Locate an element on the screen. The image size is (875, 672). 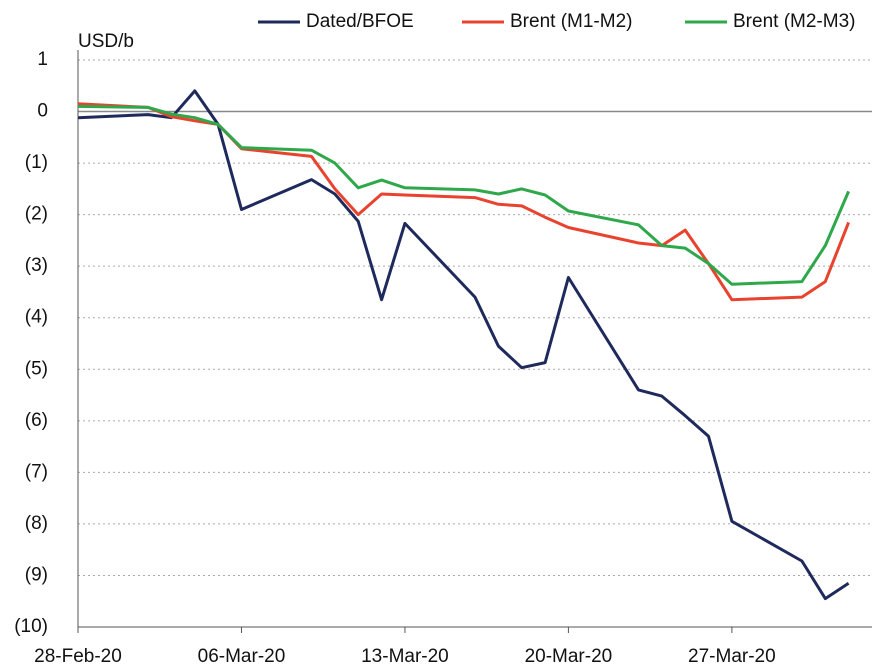
y-tick-label: (4) is located at coordinates (36, 317).